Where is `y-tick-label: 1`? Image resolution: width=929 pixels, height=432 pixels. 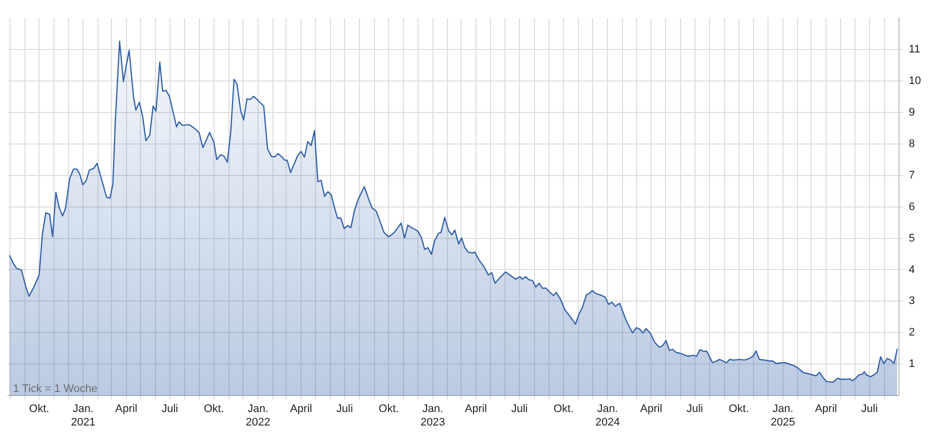
y-tick-label: 1 is located at coordinates (911, 364).